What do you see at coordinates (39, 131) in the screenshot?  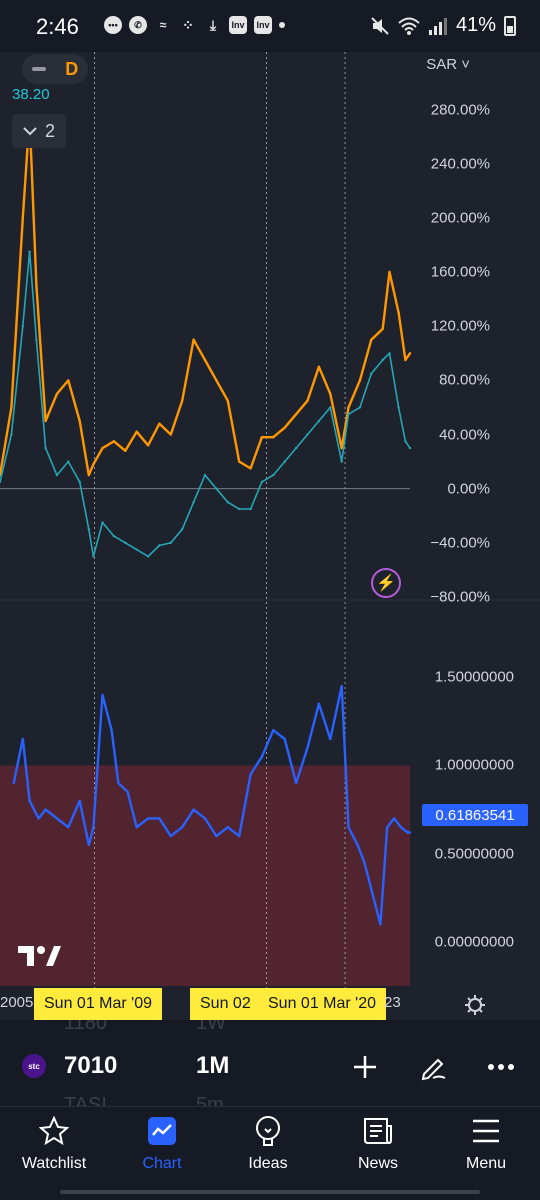 I see `collapse-legend-button: 2` at bounding box center [39, 131].